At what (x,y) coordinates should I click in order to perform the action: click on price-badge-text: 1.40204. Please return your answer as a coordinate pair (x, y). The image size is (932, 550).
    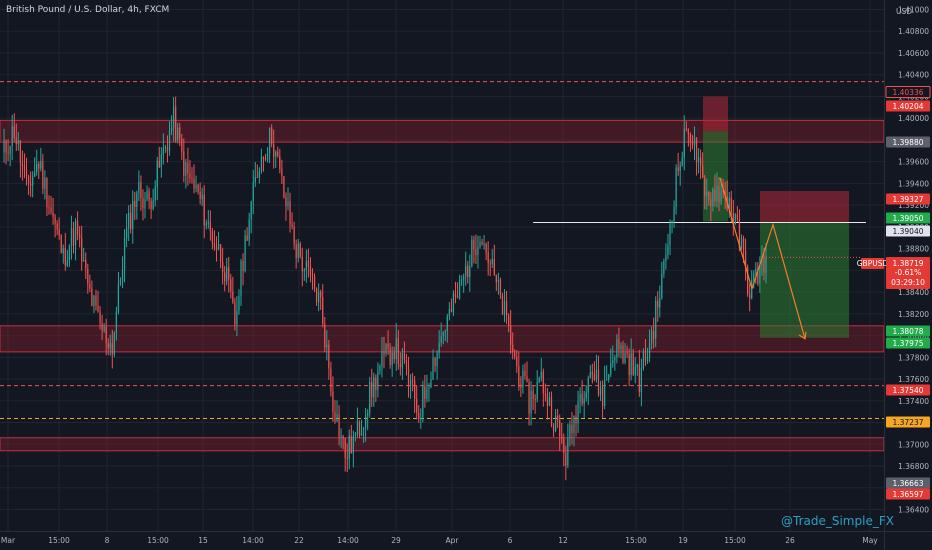
    Looking at the image, I should click on (907, 106).